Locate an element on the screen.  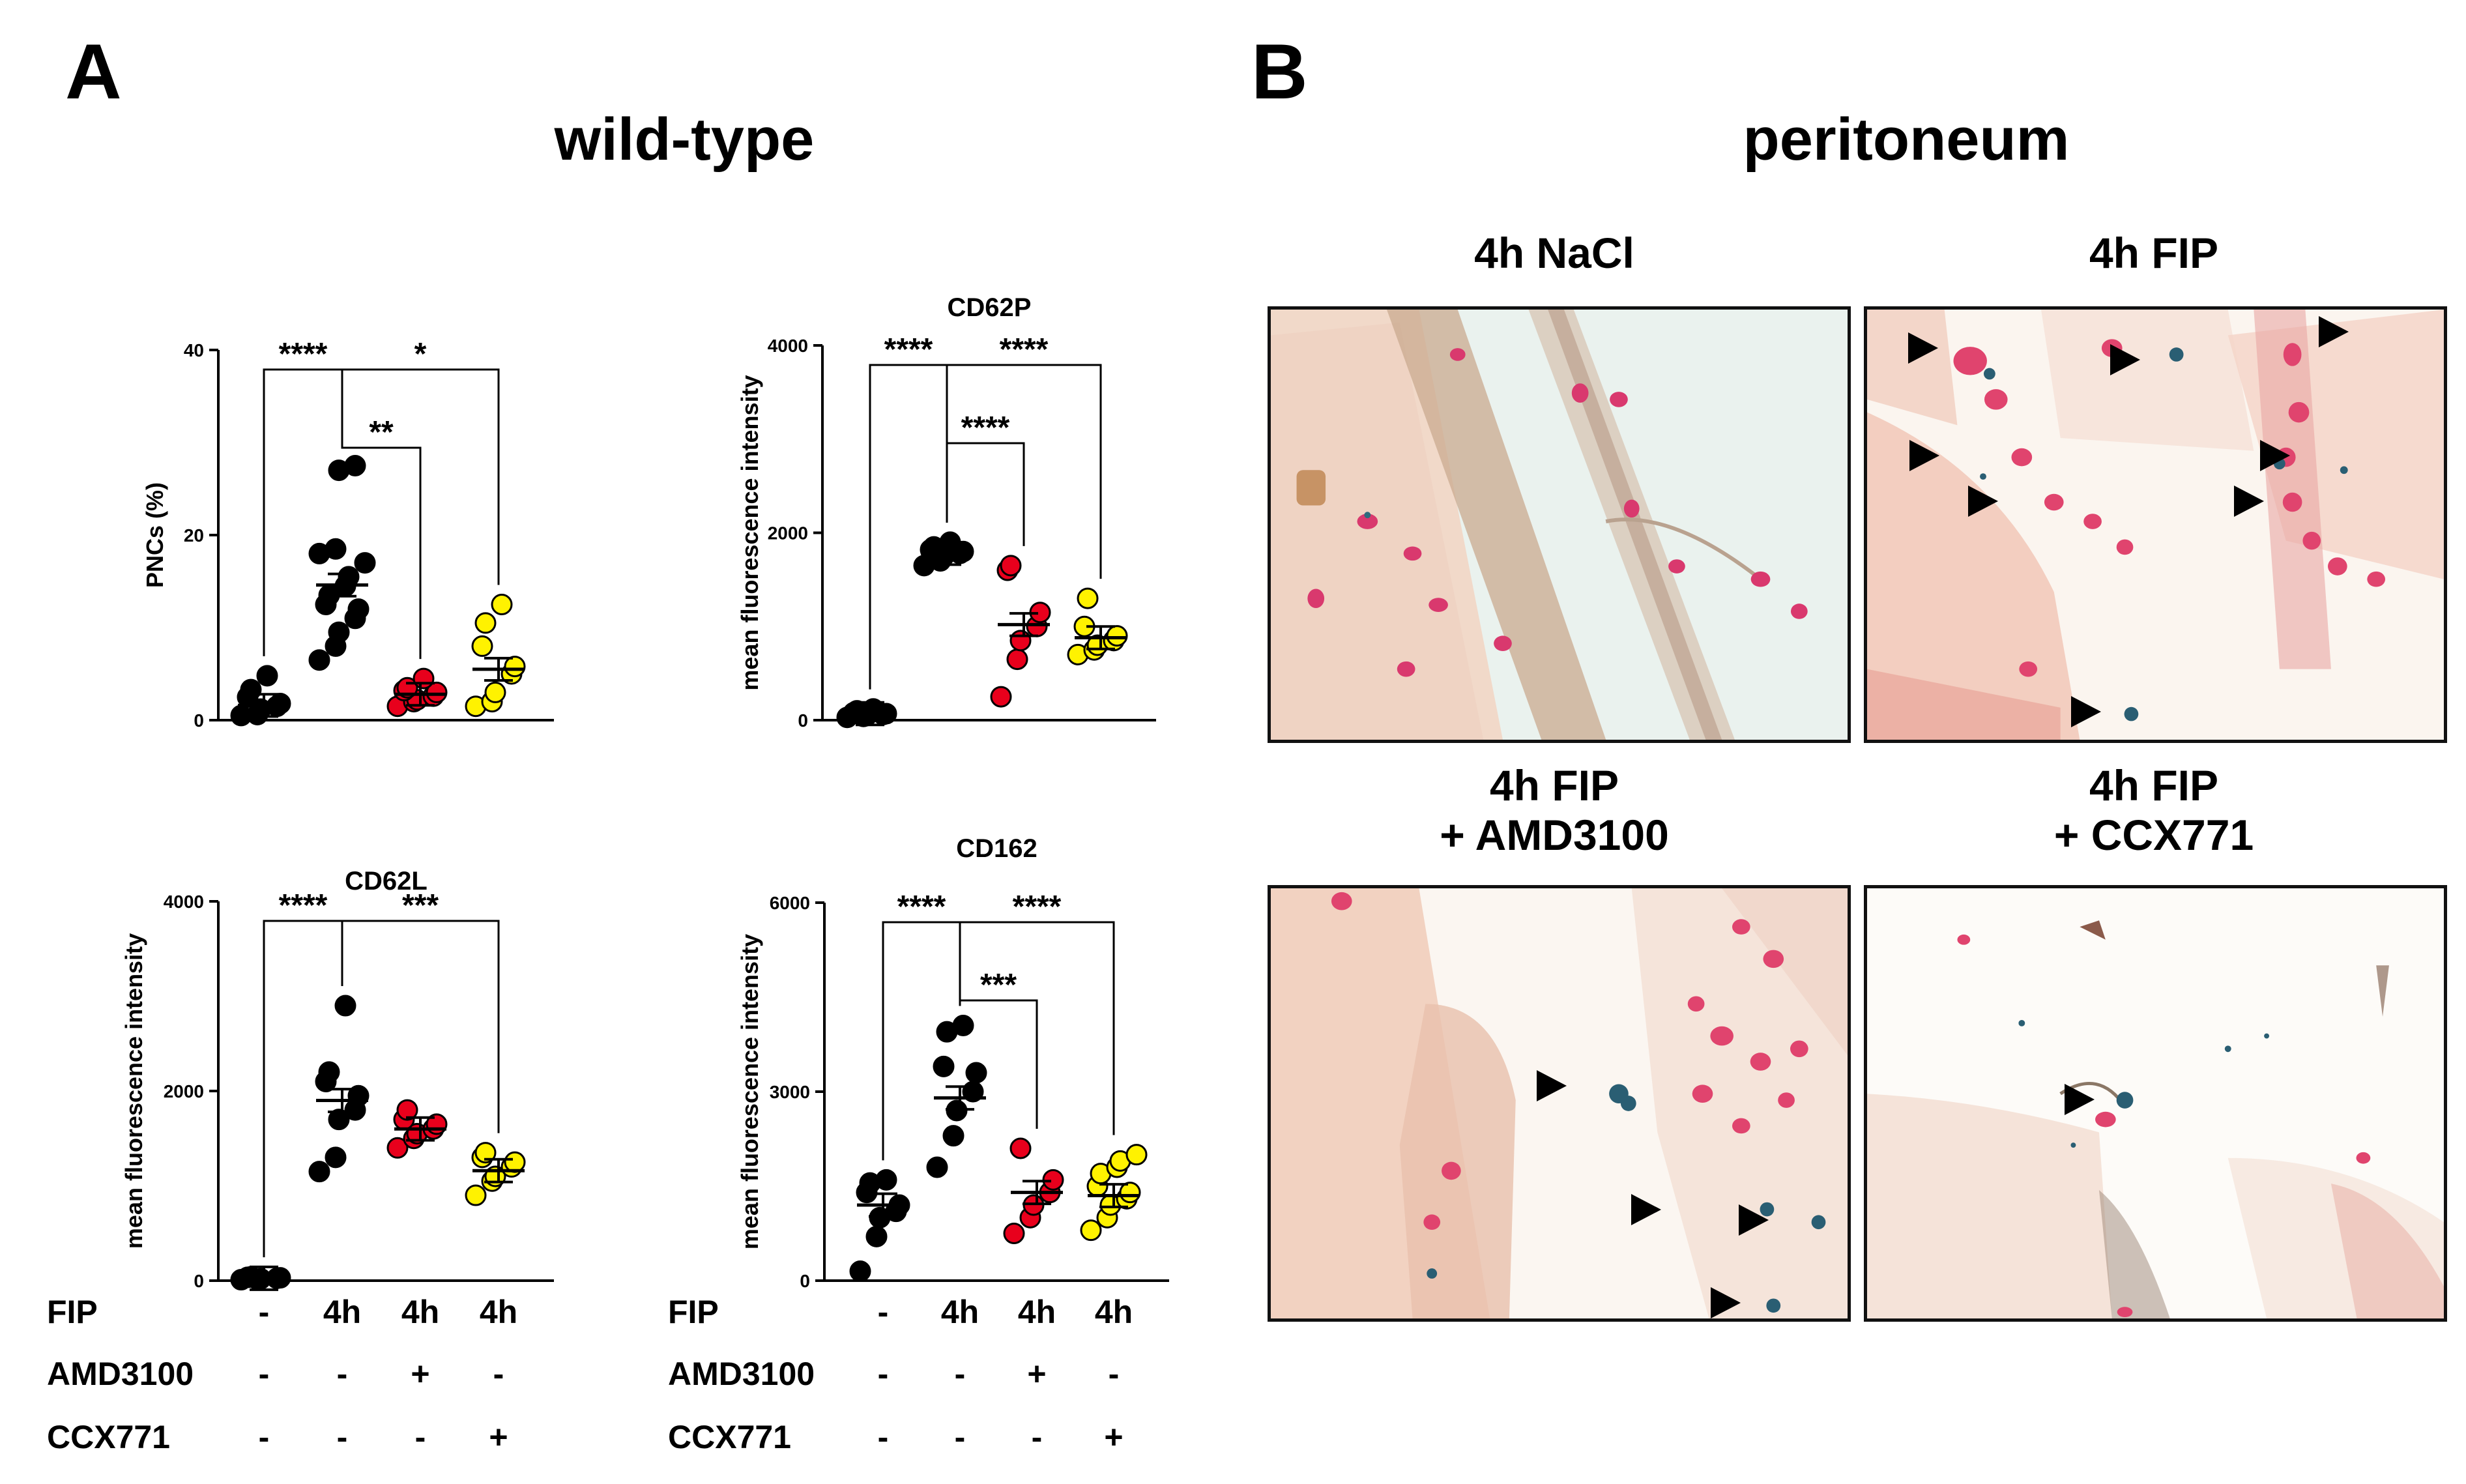
micrograph-nacl is located at coordinates (1559, 524).